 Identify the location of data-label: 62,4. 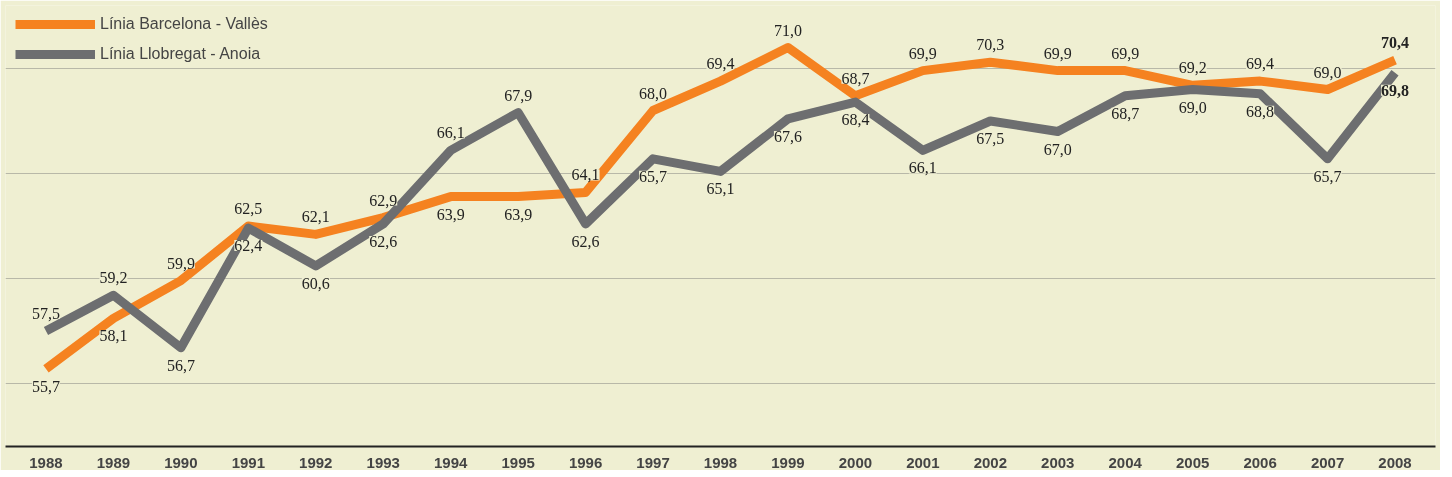
(248, 246).